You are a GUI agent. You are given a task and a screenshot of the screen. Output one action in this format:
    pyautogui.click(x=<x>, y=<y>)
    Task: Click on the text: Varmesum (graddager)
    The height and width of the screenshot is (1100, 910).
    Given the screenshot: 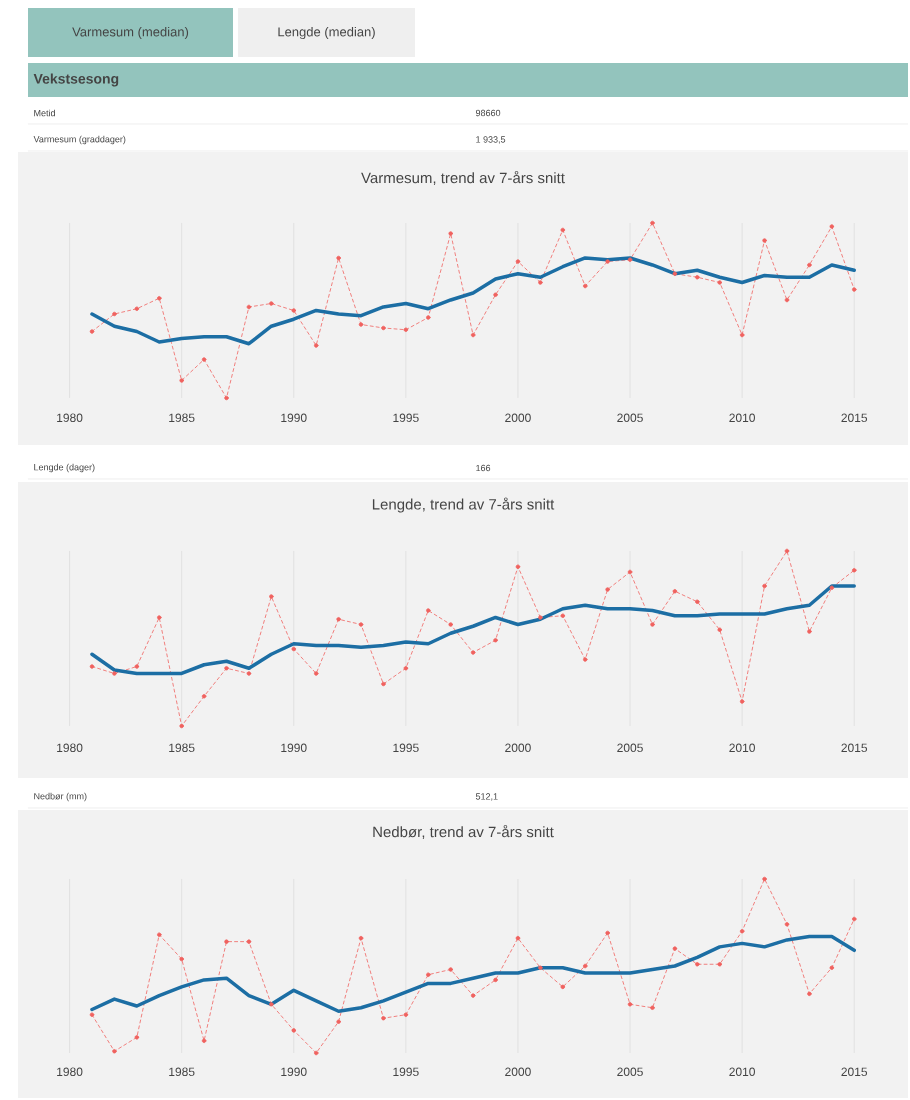 What is the action you would take?
    pyautogui.click(x=79, y=140)
    